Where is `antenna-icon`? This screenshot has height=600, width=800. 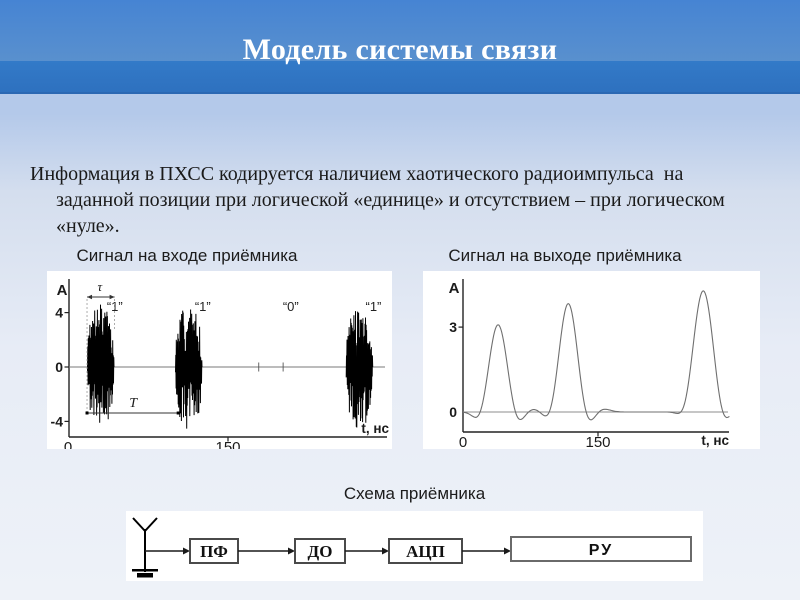 antenna-icon is located at coordinates (145, 547).